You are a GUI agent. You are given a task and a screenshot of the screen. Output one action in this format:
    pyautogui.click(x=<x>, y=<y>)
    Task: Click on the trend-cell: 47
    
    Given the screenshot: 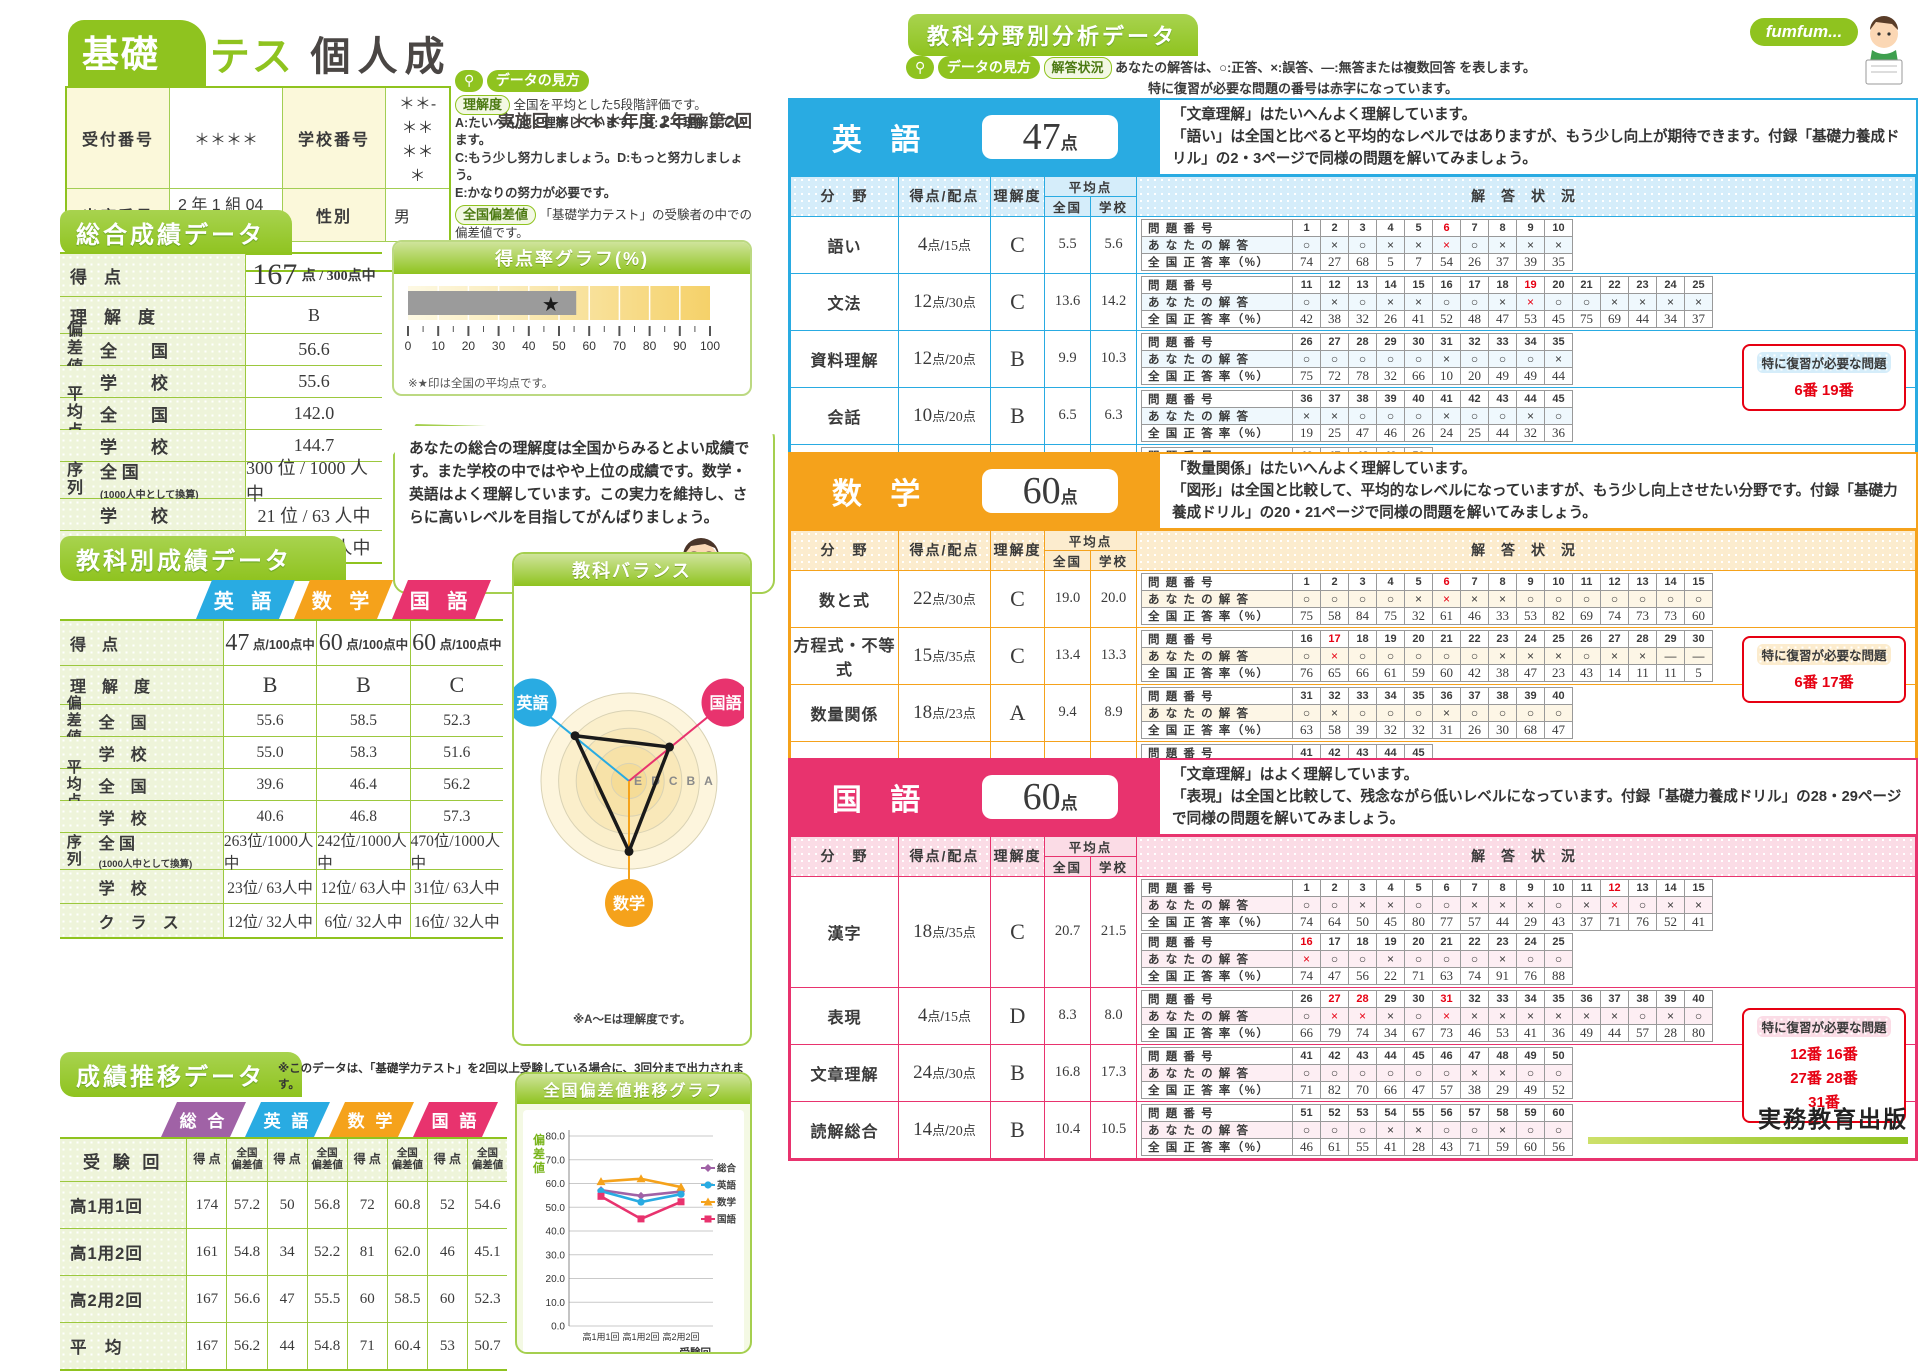 What is the action you would take?
    pyautogui.click(x=286, y=1299)
    